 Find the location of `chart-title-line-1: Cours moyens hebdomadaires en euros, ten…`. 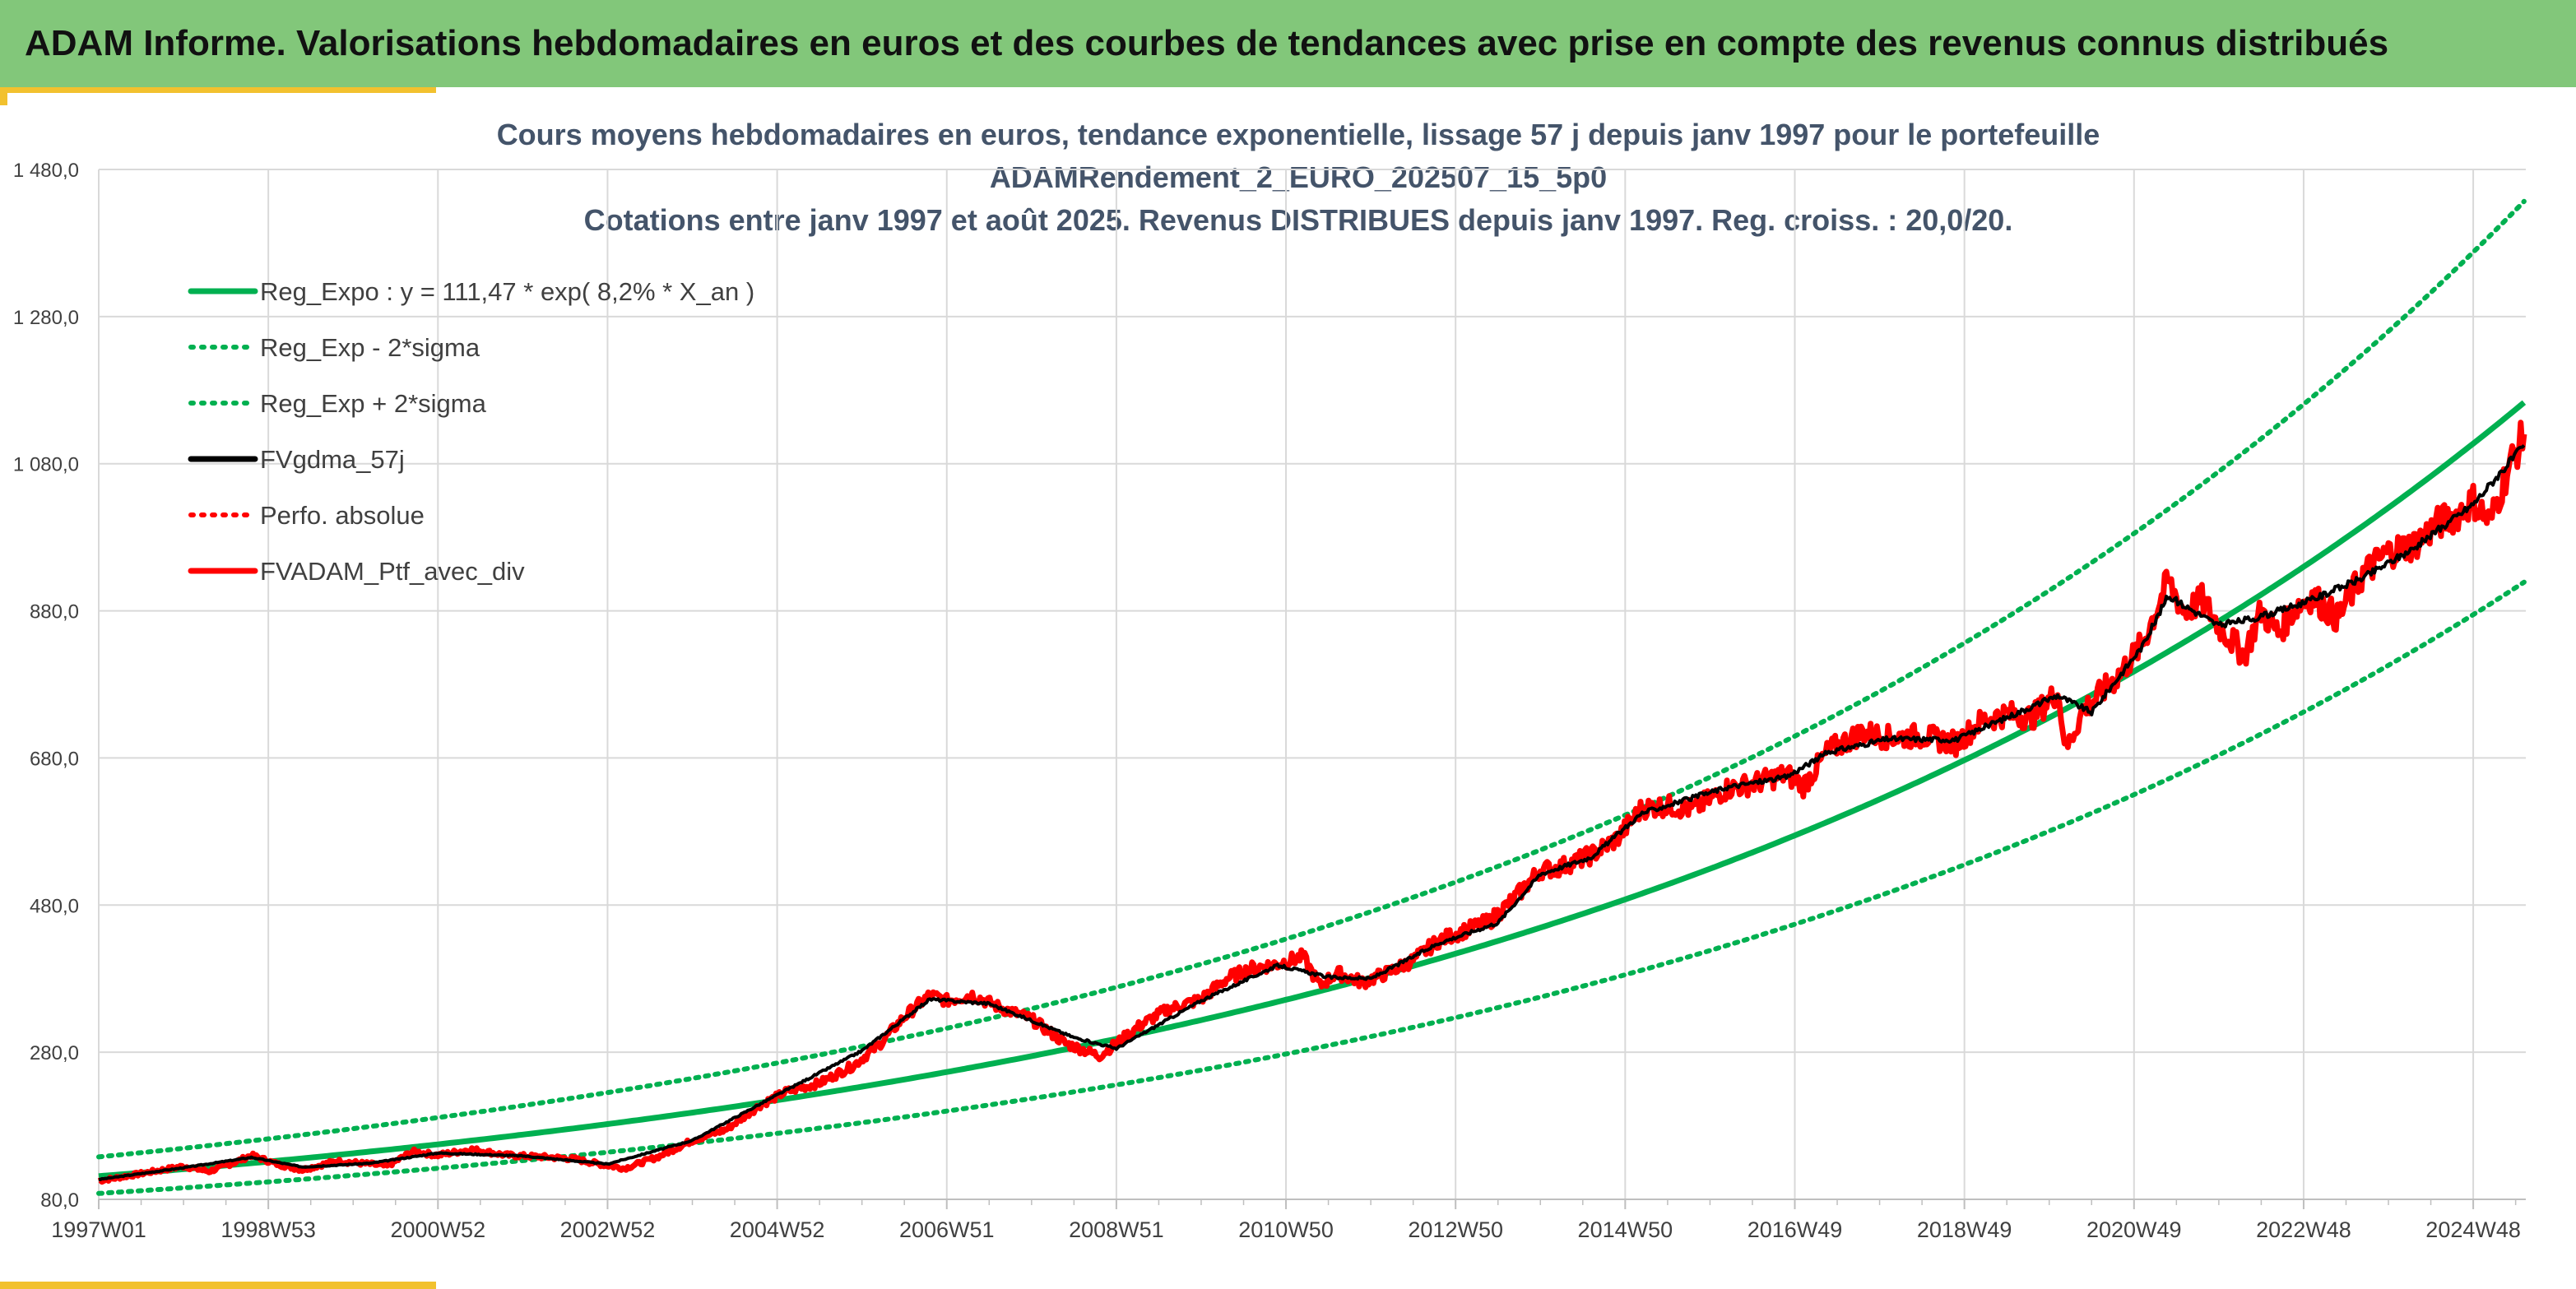

chart-title-line-1: Cours moyens hebdomadaires en euros, ten… is located at coordinates (1298, 134).